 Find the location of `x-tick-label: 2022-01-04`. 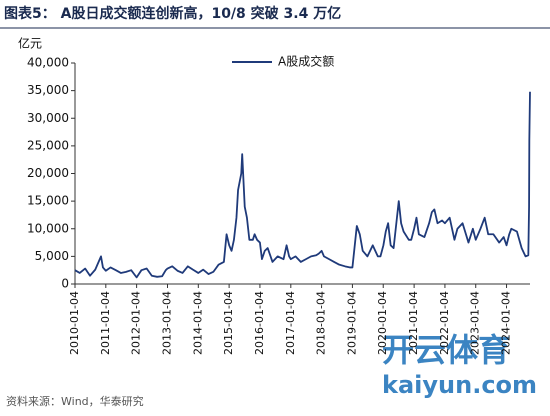

x-tick-label: 2022-01-04 is located at coordinates (444, 323).